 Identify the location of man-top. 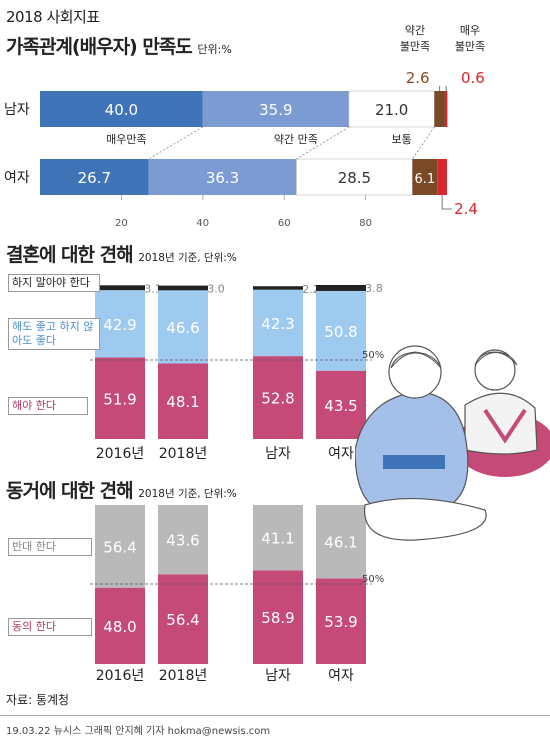
(412, 451).